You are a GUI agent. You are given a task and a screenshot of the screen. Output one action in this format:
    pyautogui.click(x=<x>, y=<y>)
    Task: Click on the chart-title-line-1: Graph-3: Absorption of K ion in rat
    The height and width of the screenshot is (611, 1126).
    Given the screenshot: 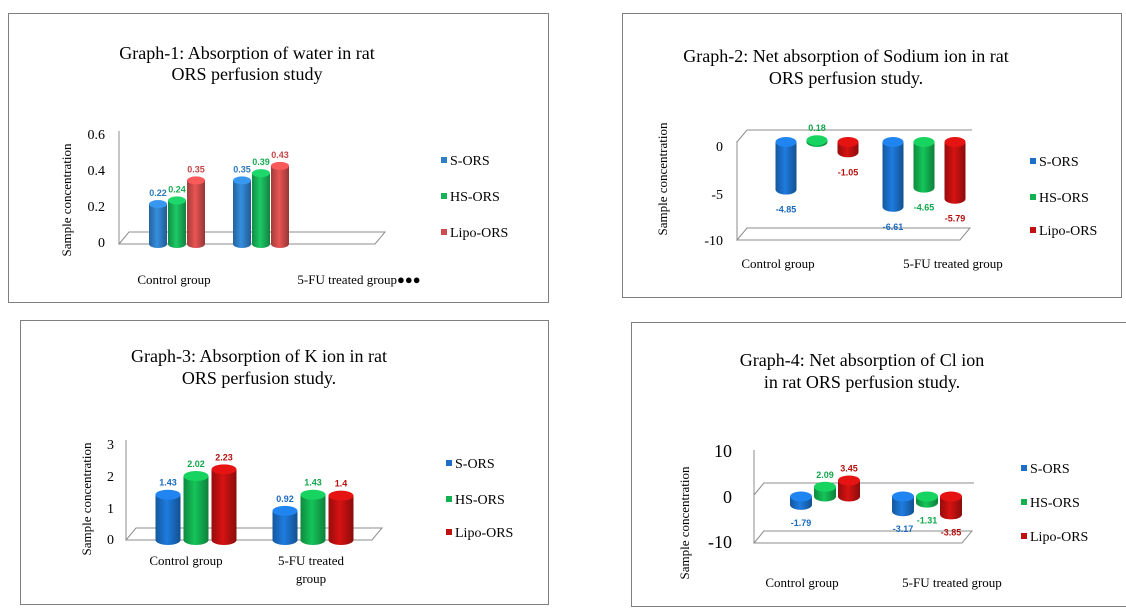 What is the action you would take?
    pyautogui.click(x=259, y=356)
    